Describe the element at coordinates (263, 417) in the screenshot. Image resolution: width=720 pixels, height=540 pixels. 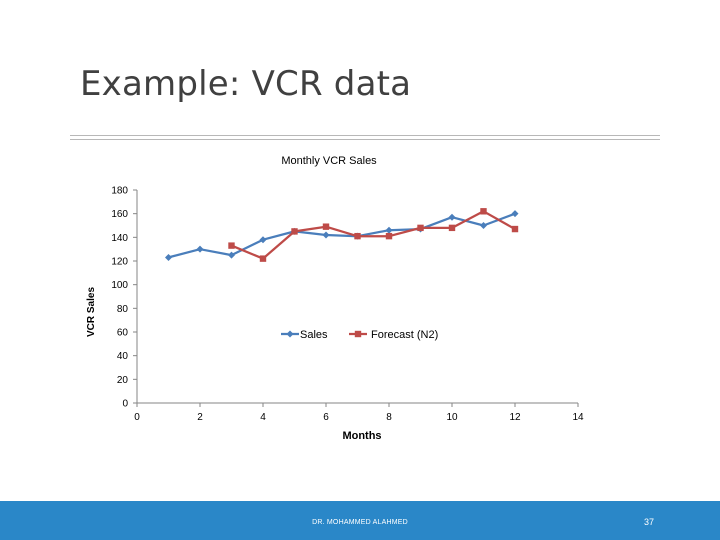
I see `x-tick-label: 4` at that location.